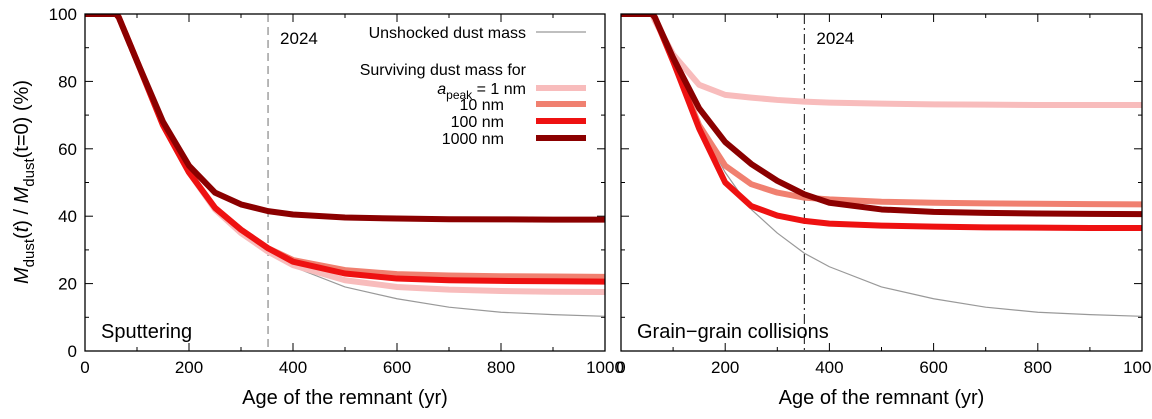 The height and width of the screenshot is (419, 1152). I want to click on y-axis-label-part: (t=0) (%), so click(22, 119).